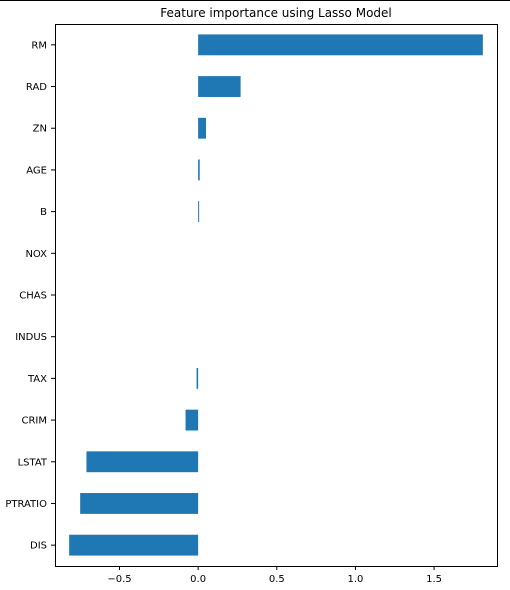 Image resolution: width=510 pixels, height=590 pixels. What do you see at coordinates (219, 86) in the screenshot?
I see `bar-rad` at bounding box center [219, 86].